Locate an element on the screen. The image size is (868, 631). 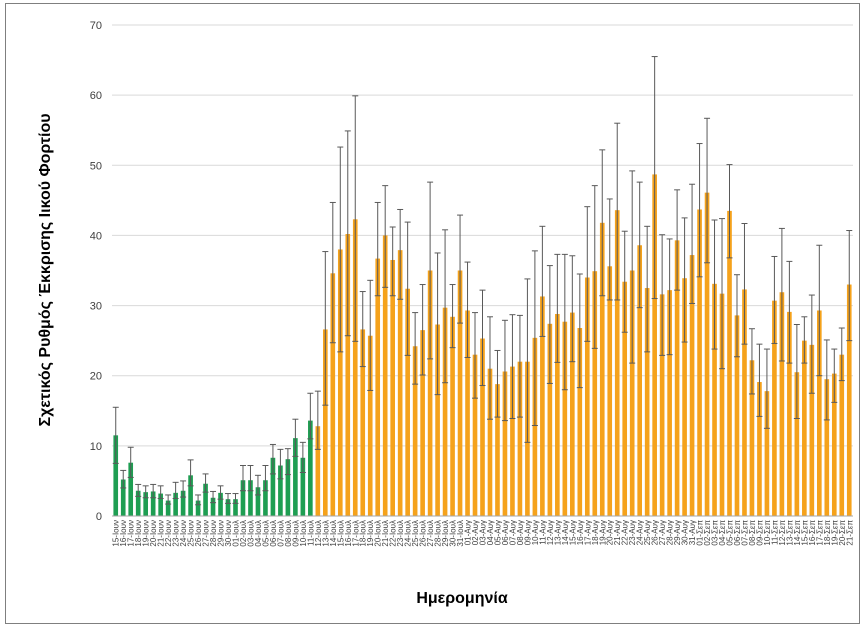
y-tick-label: 20 is located at coordinates (96, 377).